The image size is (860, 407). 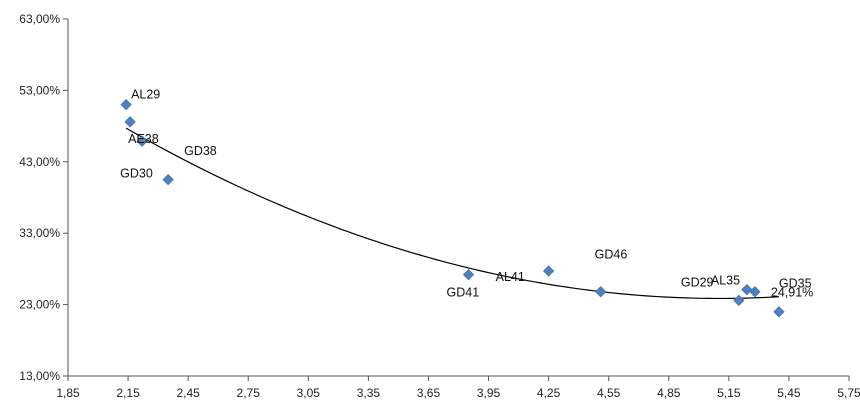 I want to click on point-label: GD41, so click(x=463, y=293).